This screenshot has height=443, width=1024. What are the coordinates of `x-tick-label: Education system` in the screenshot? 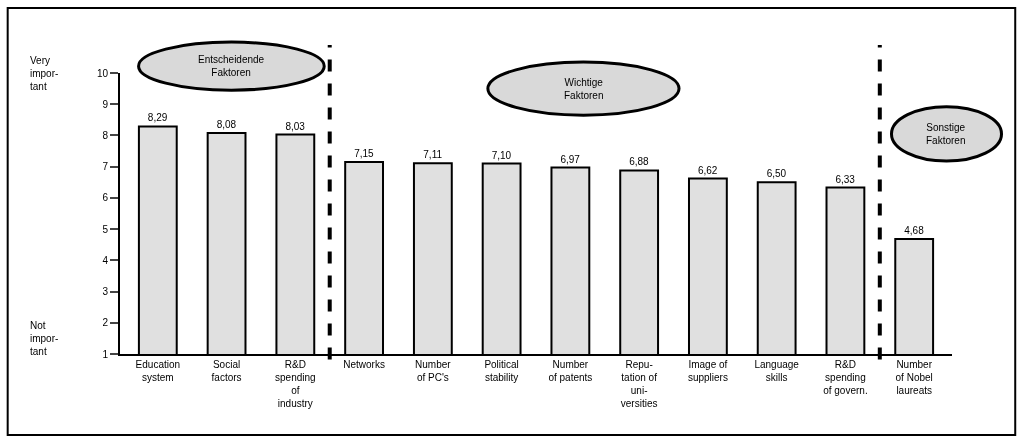 It's located at (158, 371).